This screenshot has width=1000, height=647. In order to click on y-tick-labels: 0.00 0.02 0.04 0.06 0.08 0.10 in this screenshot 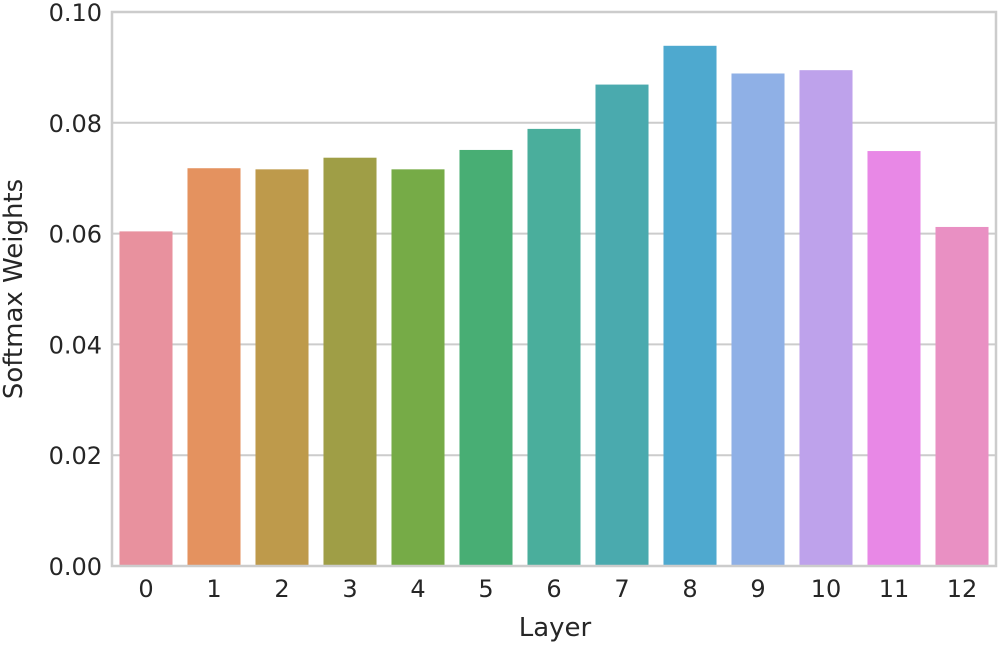, I will do `click(75, 290)`.